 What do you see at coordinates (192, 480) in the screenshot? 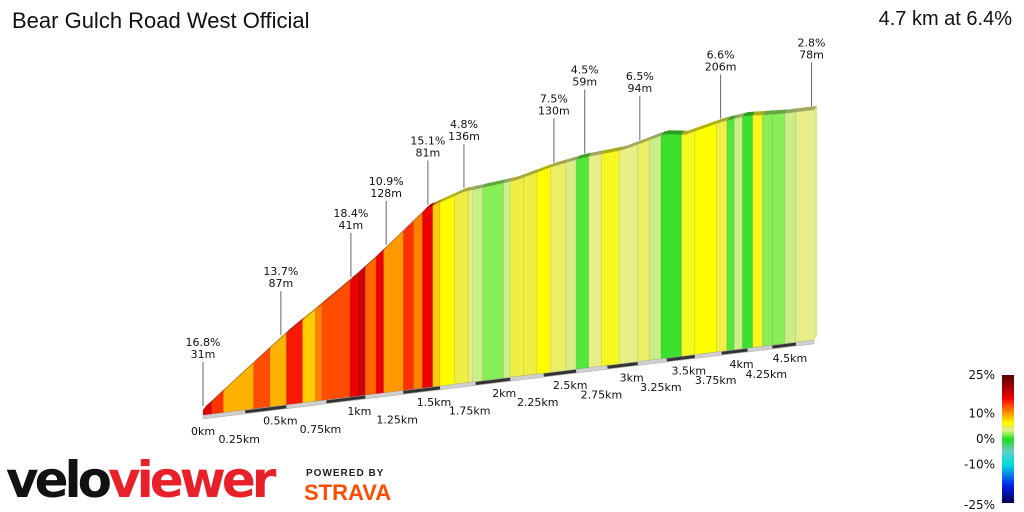
I see `logo-viewer: viewer` at bounding box center [192, 480].